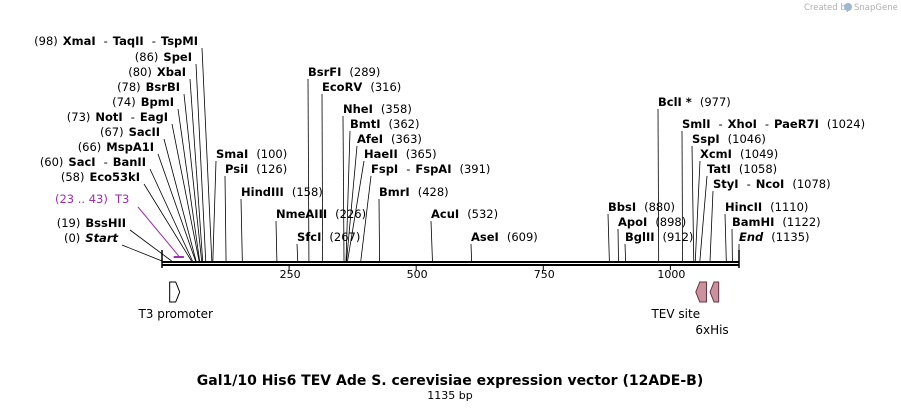  I want to click on enzyme-name: XcmI, so click(716, 154).